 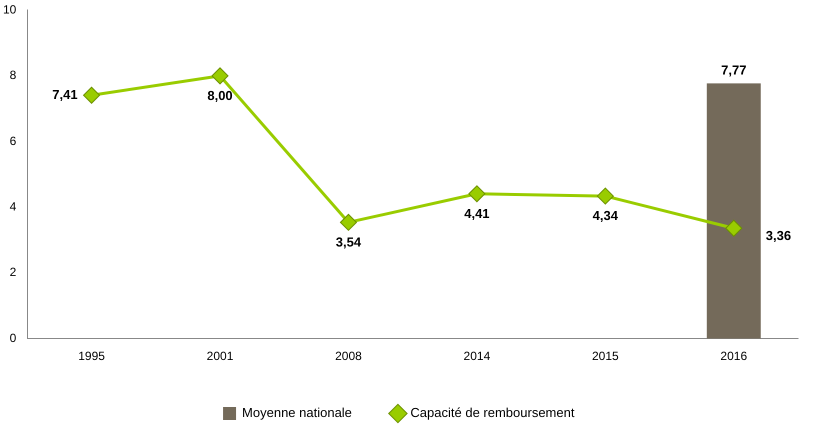 What do you see at coordinates (220, 356) in the screenshot?
I see `x-tick-label: 2001` at bounding box center [220, 356].